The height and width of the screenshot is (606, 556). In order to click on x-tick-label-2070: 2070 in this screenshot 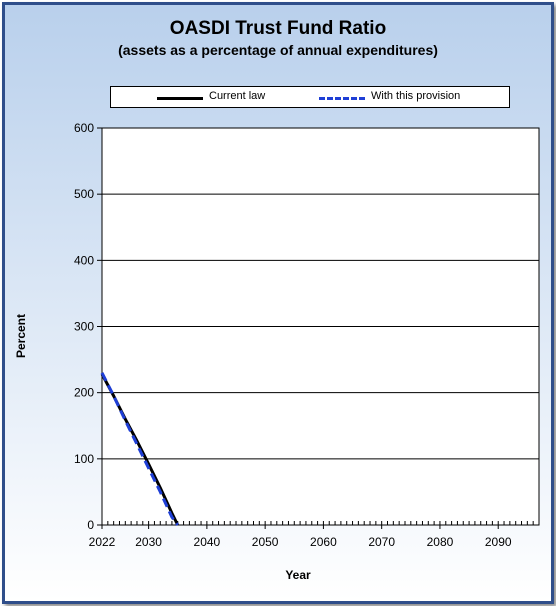, I will do `click(381, 542)`.